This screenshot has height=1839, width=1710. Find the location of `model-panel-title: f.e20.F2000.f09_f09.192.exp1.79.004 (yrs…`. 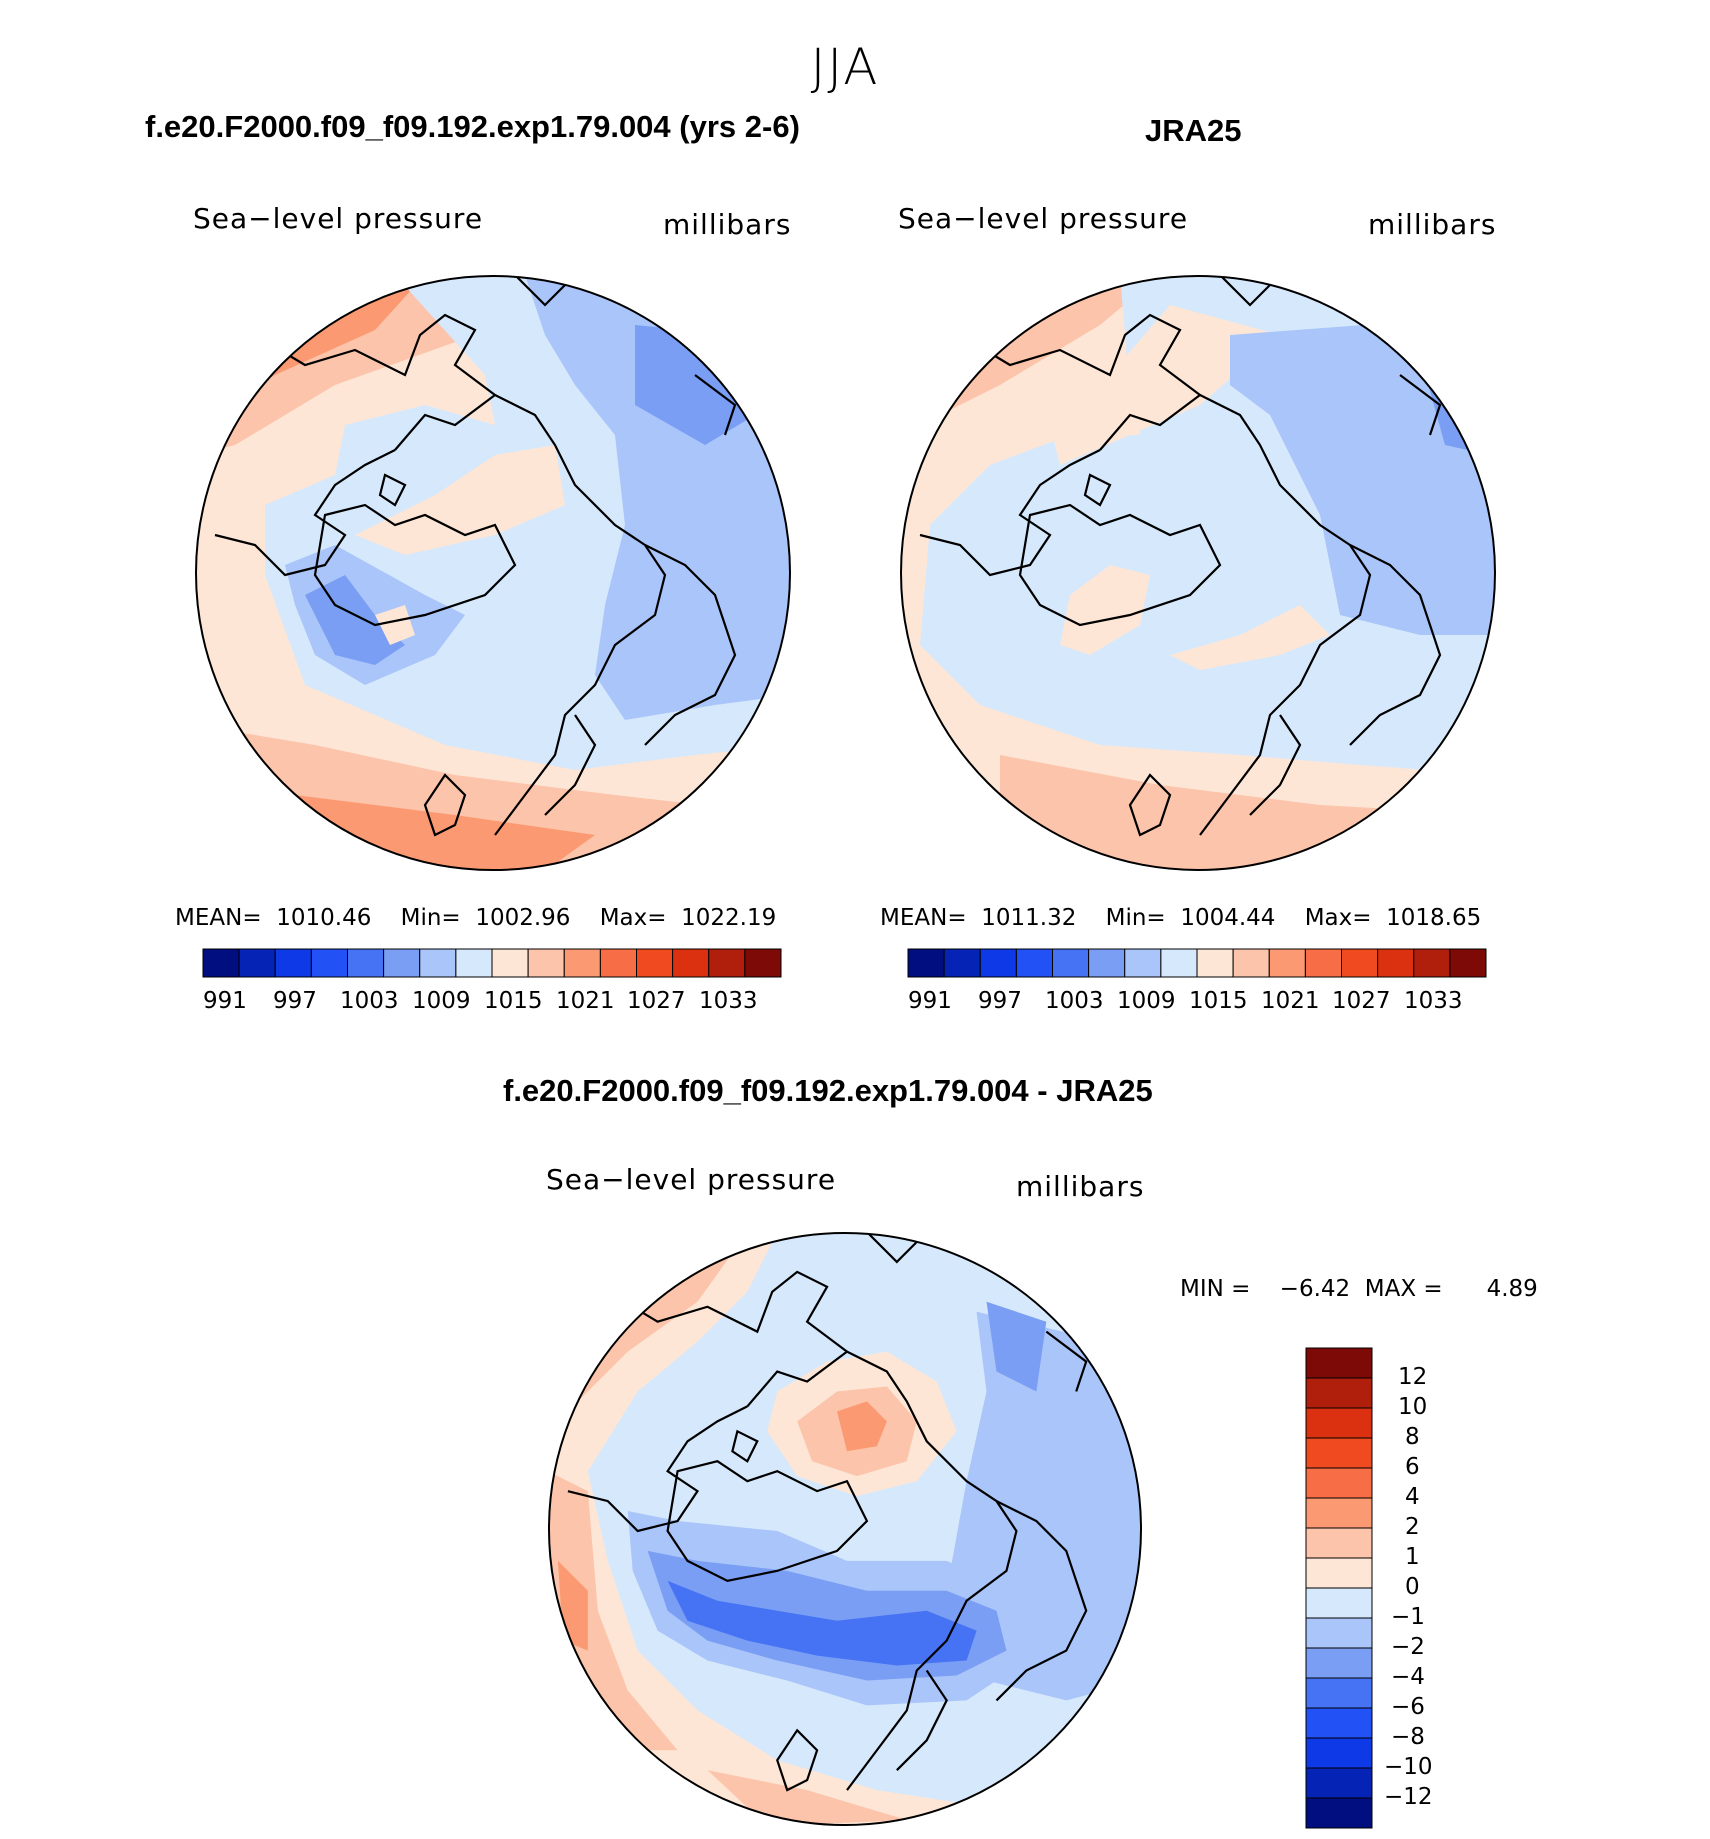

model-panel-title: f.e20.F2000.f09_f09.192.exp1.79.004 (yrs… is located at coordinates (472, 126).